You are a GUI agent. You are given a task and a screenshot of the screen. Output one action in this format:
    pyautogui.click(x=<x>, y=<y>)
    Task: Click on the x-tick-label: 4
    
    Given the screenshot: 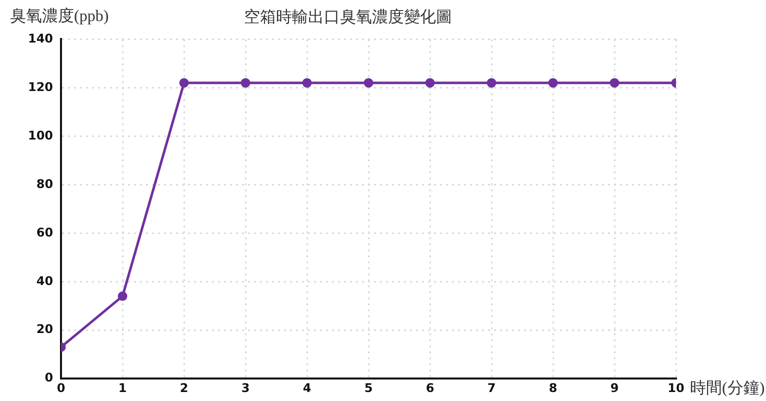 What is the action you would take?
    pyautogui.click(x=307, y=387)
    